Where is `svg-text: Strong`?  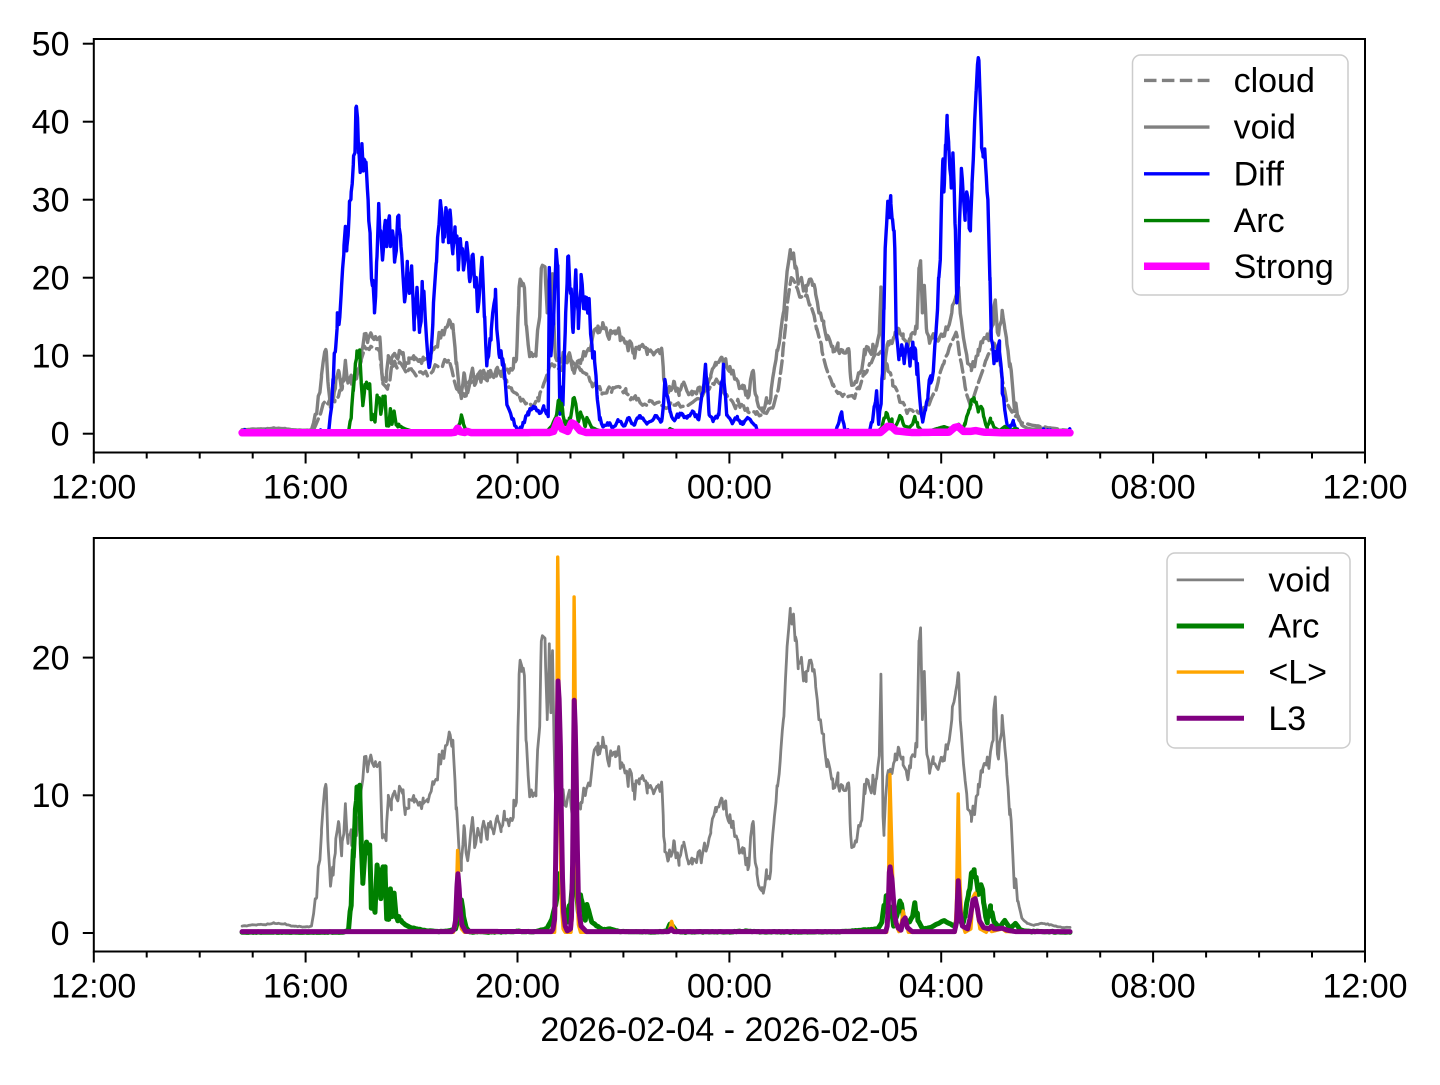 svg-text: Strong is located at coordinates (1284, 267).